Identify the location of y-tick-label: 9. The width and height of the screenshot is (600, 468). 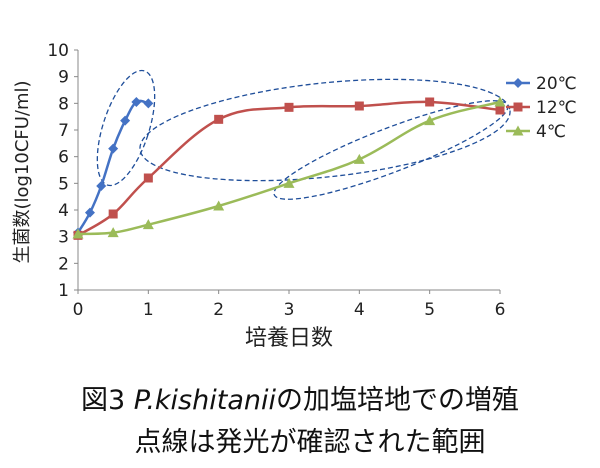
(63, 78).